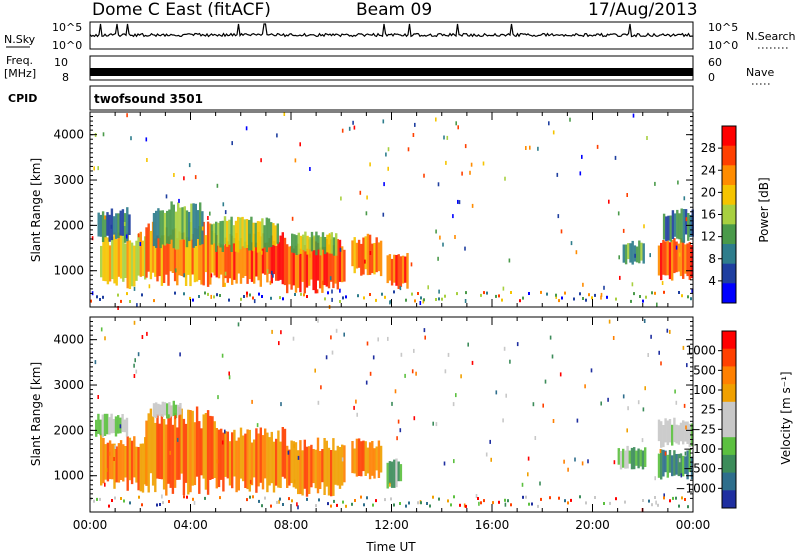 The image size is (800, 554). Describe the element at coordinates (391, 525) in the screenshot. I see `x-tick-label: 12:00` at that location.